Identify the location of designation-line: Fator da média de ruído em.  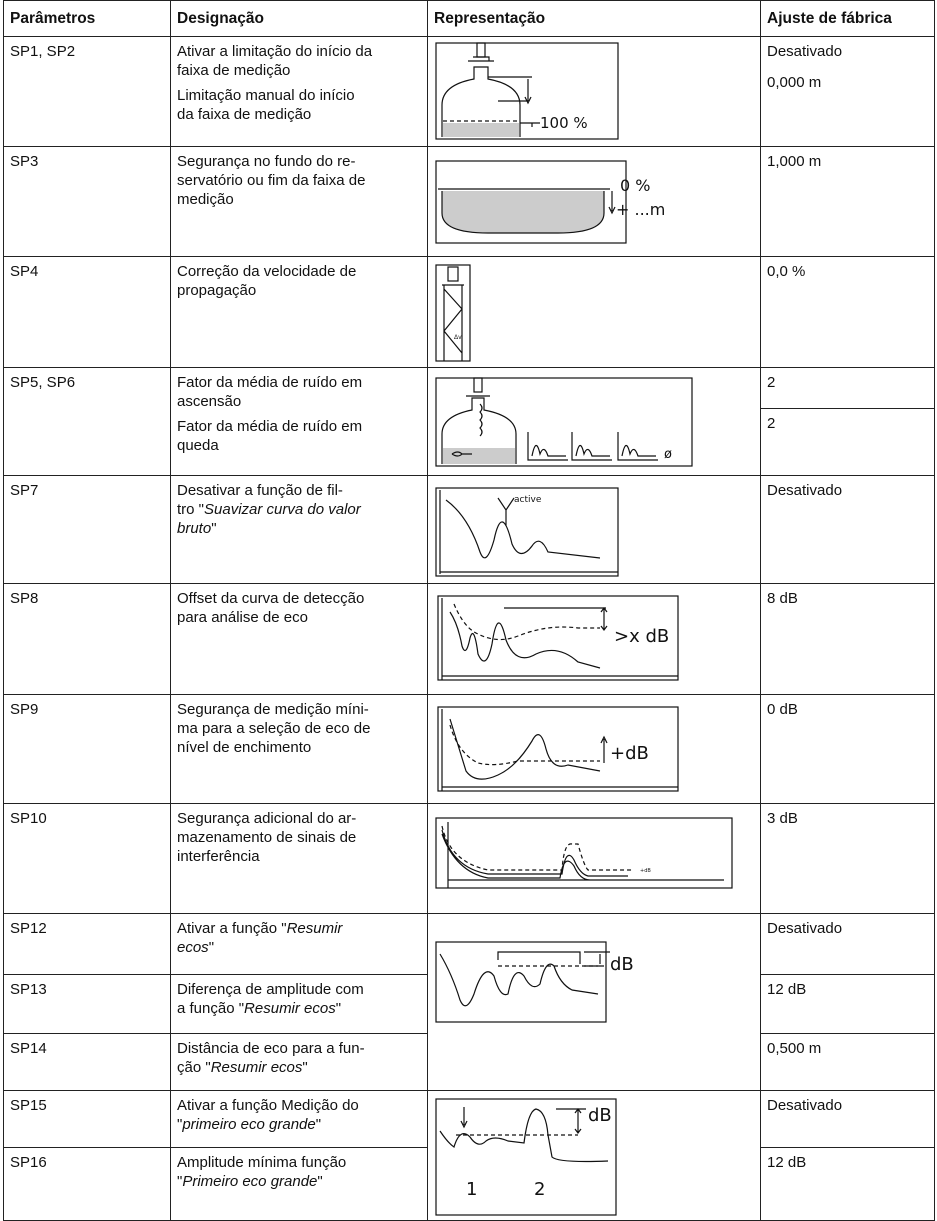
(270, 382).